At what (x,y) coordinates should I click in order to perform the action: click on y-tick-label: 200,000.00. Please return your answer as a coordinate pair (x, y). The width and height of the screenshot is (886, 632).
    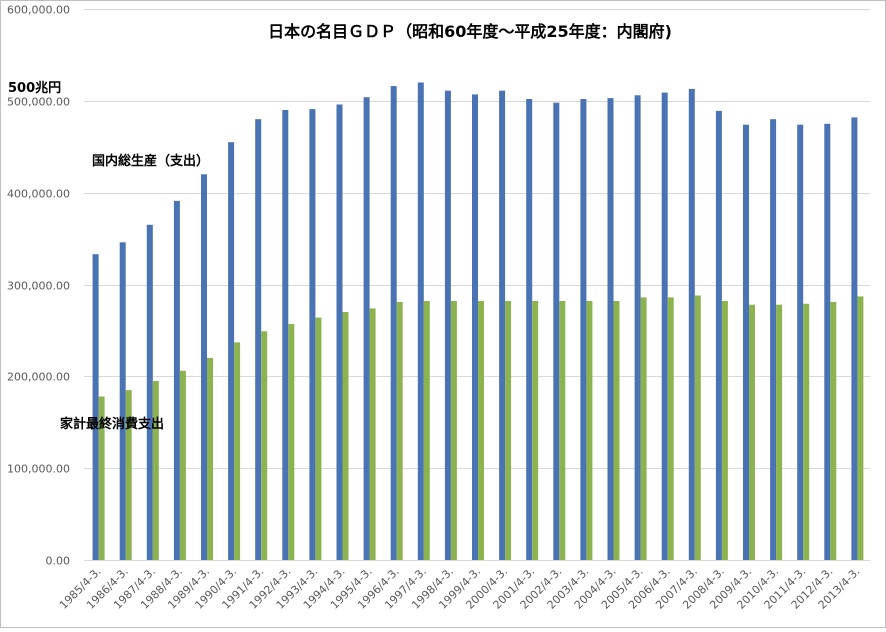
    Looking at the image, I should click on (38, 377).